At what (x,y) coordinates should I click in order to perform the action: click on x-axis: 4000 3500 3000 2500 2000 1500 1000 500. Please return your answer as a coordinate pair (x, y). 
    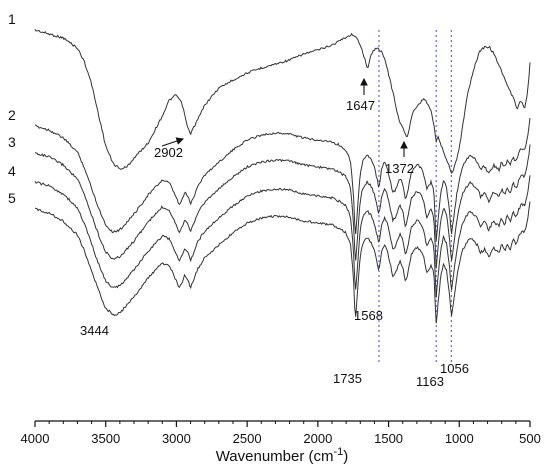
    Looking at the image, I should click on (281, 433).